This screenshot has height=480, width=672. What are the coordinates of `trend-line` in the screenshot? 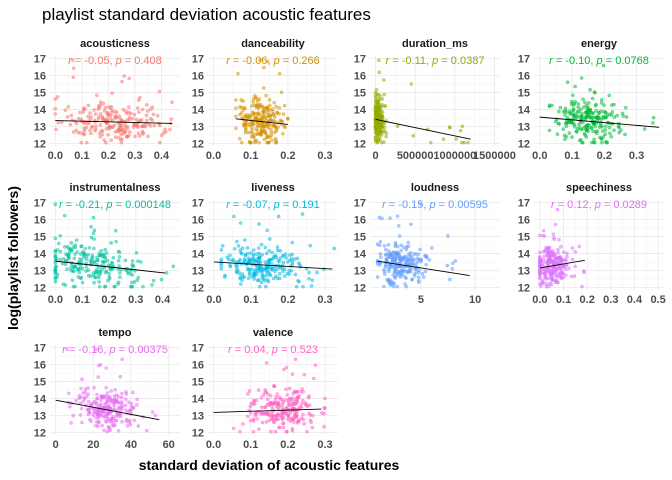 It's located at (423, 129).